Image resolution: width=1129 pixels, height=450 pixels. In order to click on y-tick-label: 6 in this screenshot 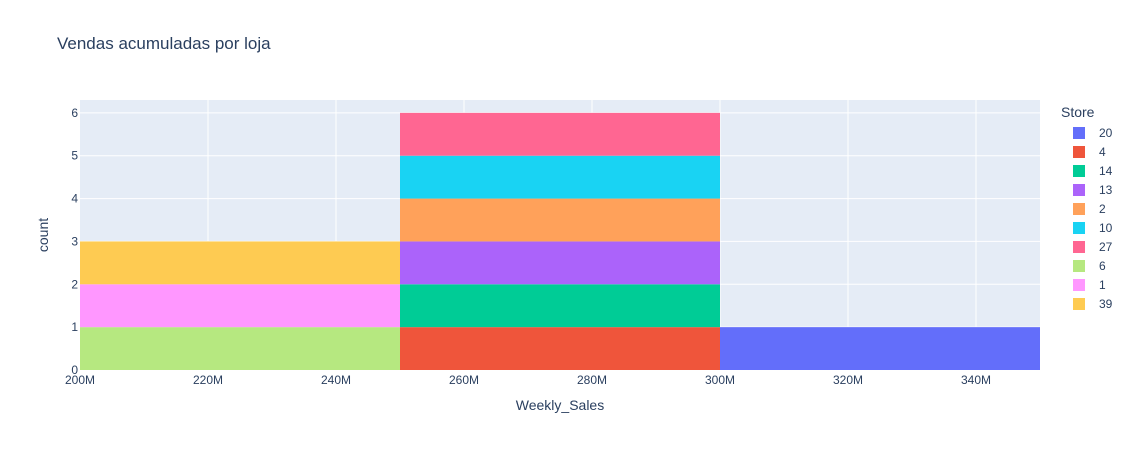, I will do `click(74, 113)`.